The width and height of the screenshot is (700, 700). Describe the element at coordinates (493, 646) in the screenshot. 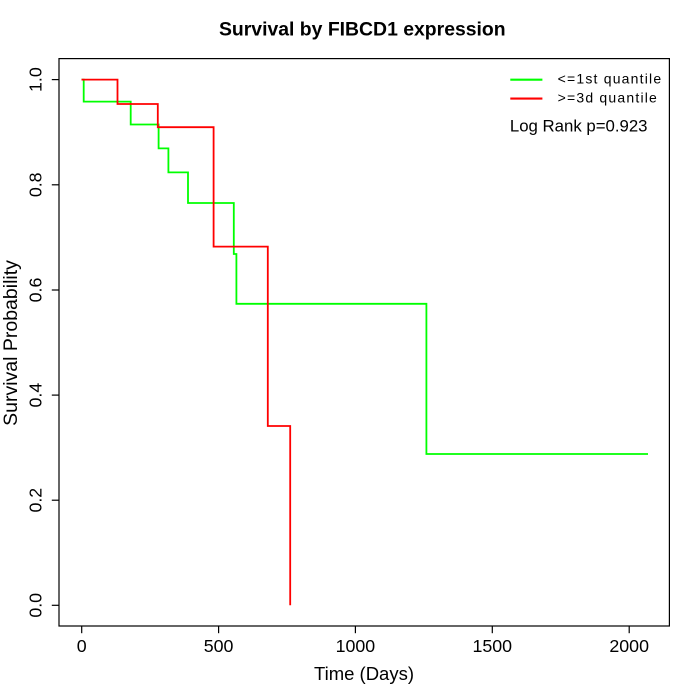

I see `svg-text: 1500` at that location.